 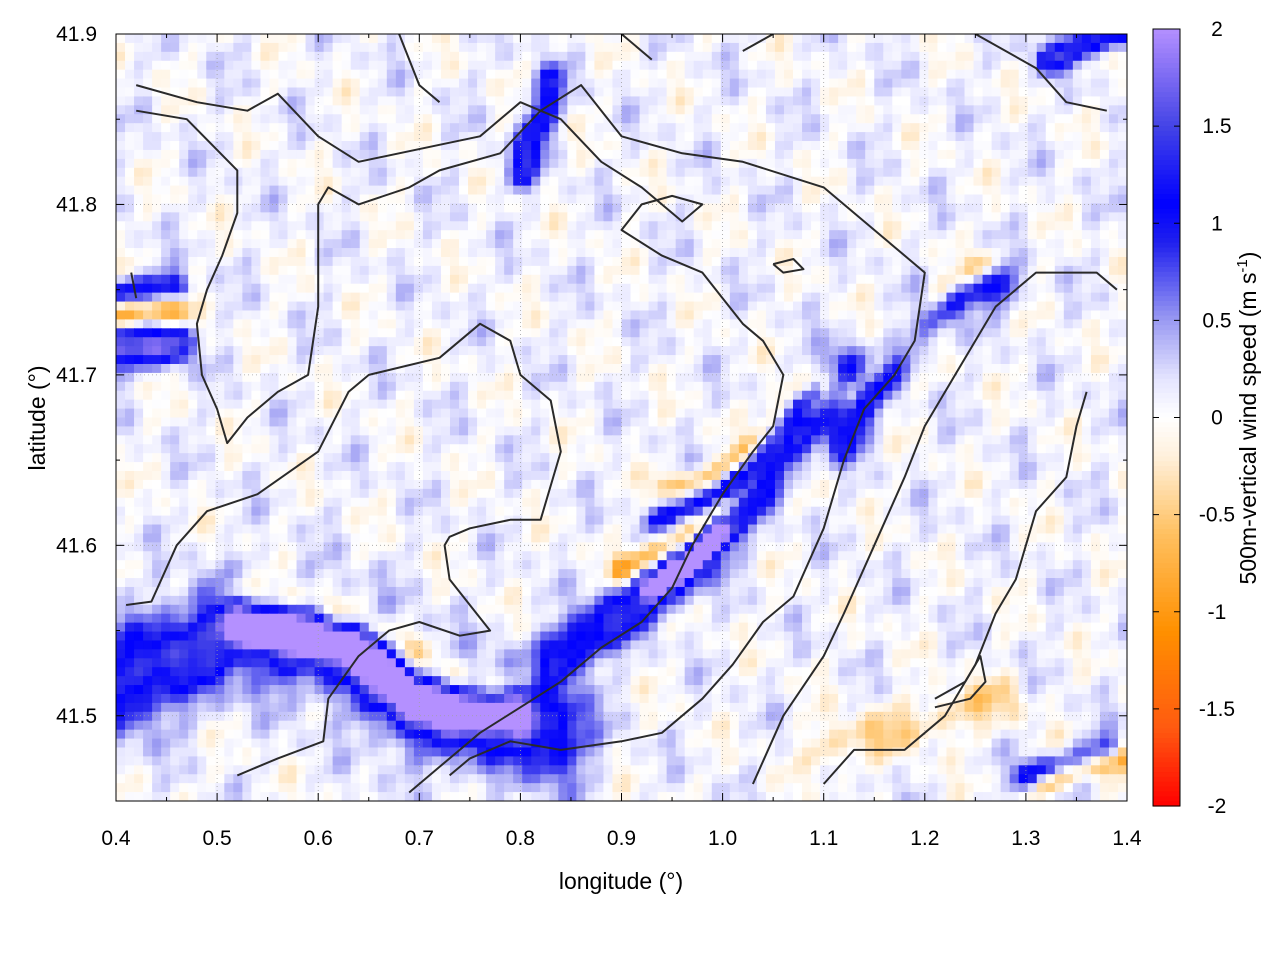 I want to click on colorbar-tick-label: 1.5, so click(x=1216, y=126).